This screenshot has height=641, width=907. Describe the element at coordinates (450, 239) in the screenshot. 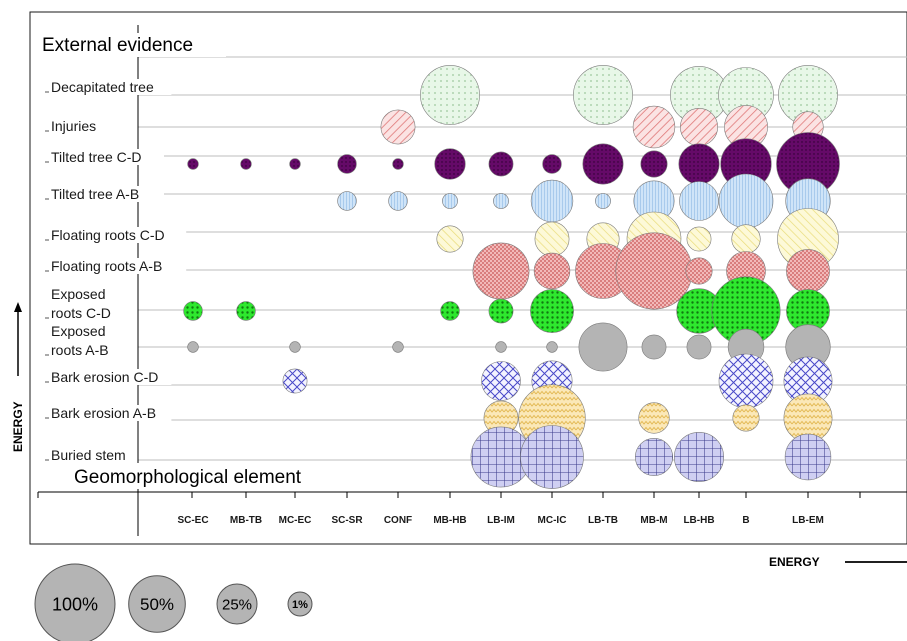

I see `bubble-floating-roots-c-d-mb-hb` at that location.